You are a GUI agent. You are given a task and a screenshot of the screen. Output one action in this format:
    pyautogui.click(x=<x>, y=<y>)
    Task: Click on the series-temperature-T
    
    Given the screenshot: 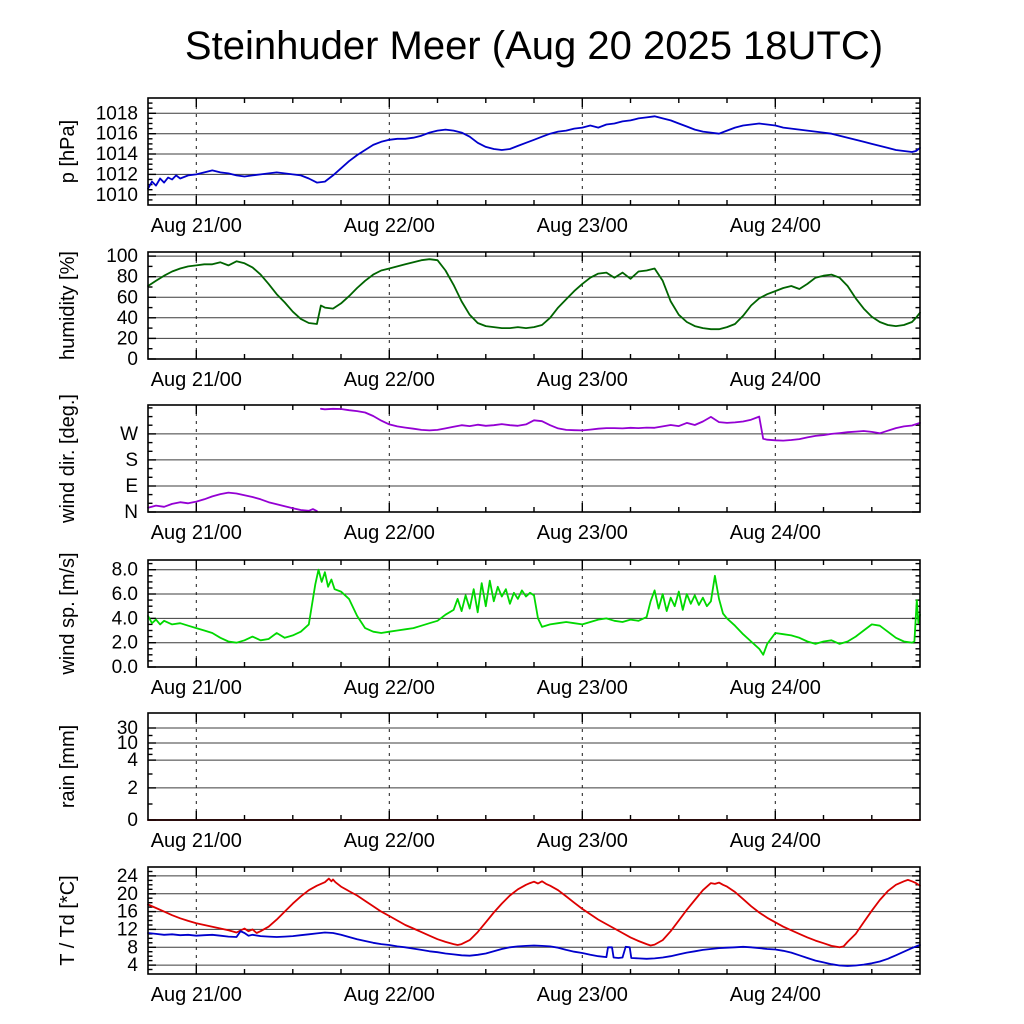 What is the action you would take?
    pyautogui.click(x=534, y=913)
    